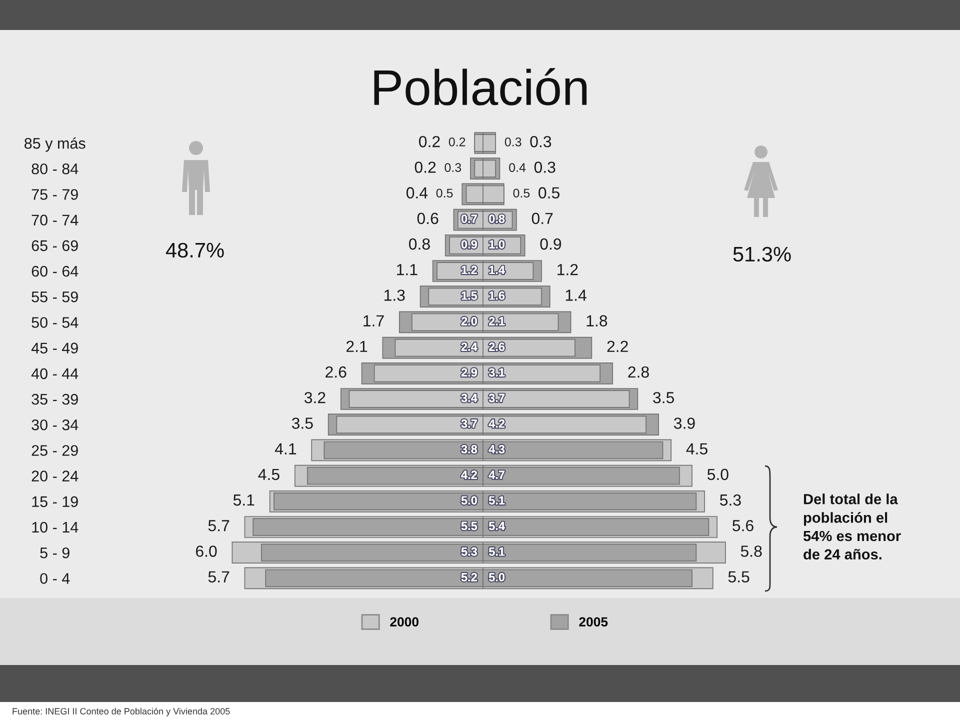  I want to click on data-label: 3.8, so click(469, 449).